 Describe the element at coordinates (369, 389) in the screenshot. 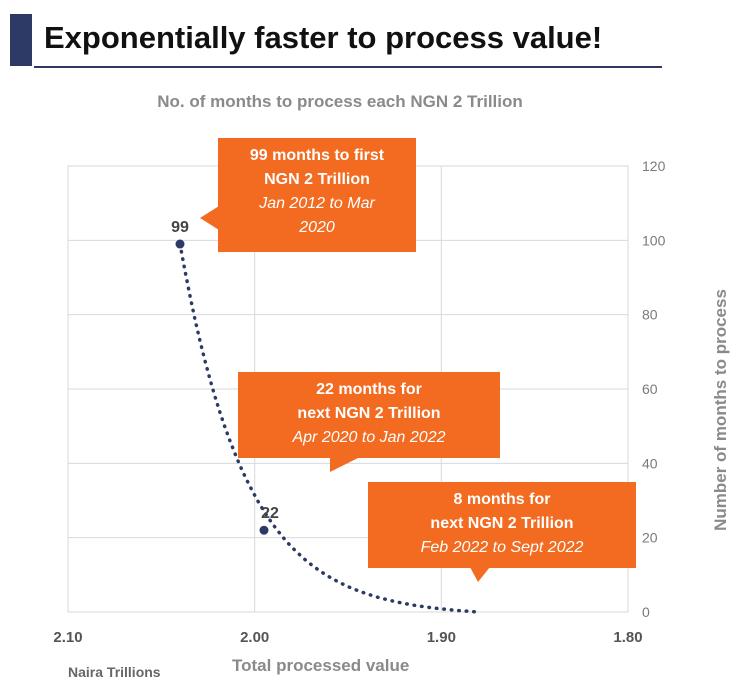

I see `callout-line: 22 months for` at that location.